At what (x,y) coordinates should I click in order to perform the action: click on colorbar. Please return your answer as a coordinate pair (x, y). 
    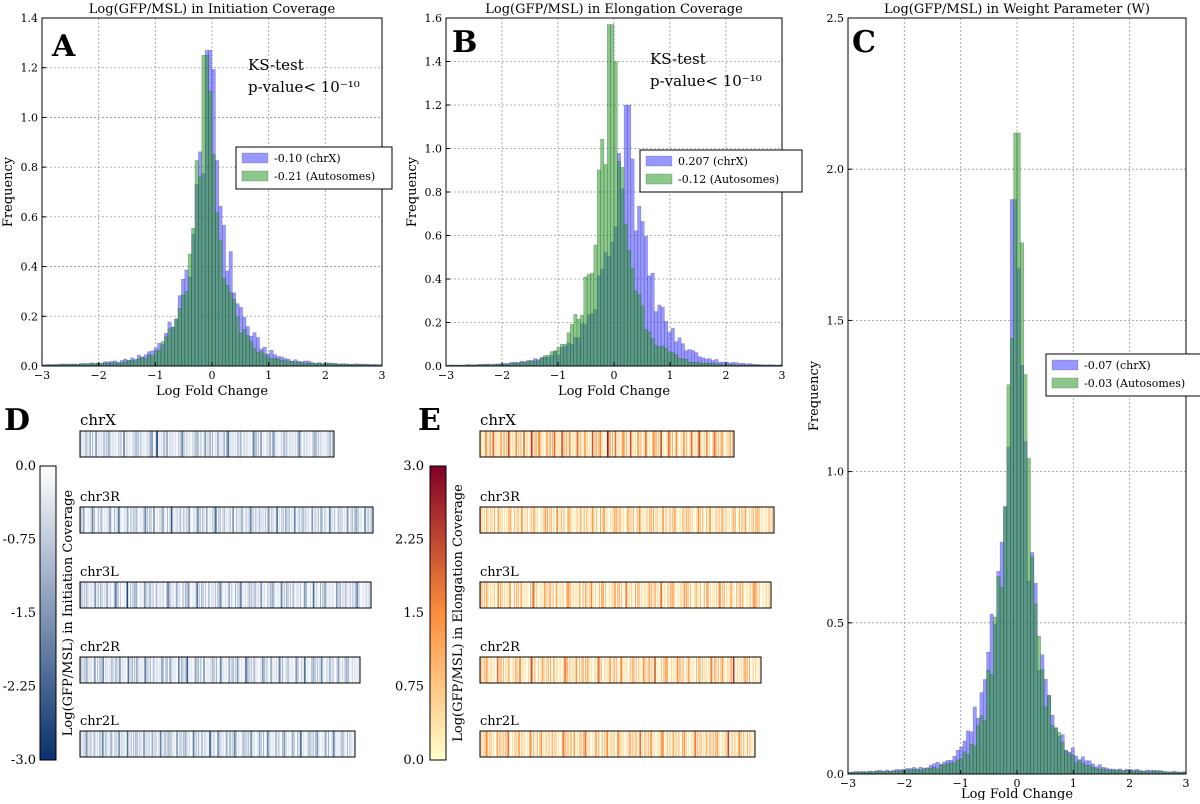
    Looking at the image, I should click on (48, 613).